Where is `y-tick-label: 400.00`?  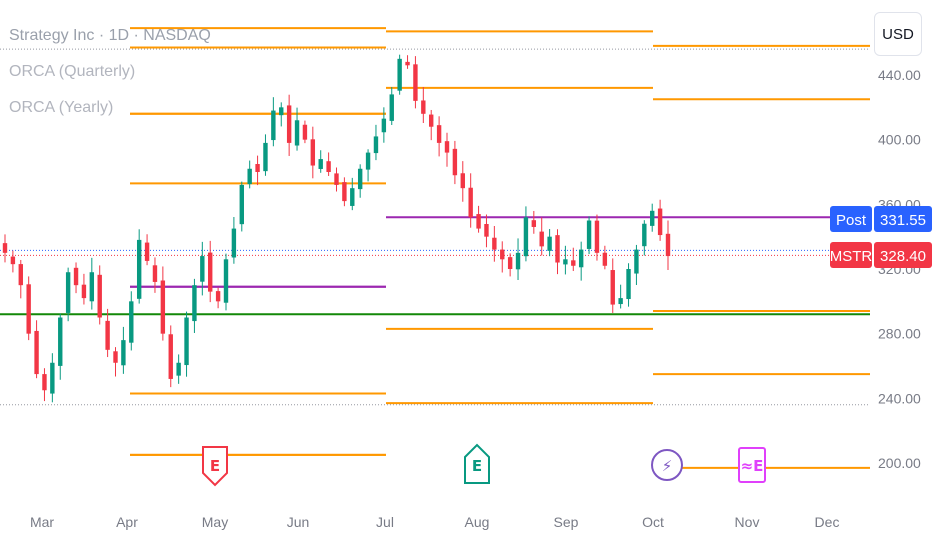
y-tick-label: 400.00 is located at coordinates (899, 140).